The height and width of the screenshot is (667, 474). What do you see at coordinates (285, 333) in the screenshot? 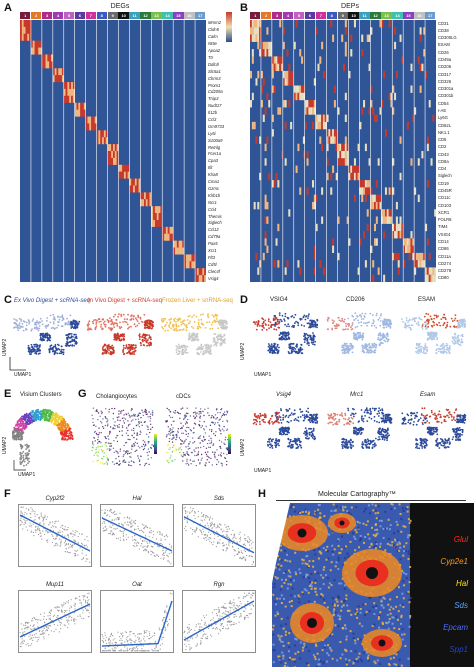
I see `panel-d-umap-vsig4-protein` at bounding box center [285, 333].